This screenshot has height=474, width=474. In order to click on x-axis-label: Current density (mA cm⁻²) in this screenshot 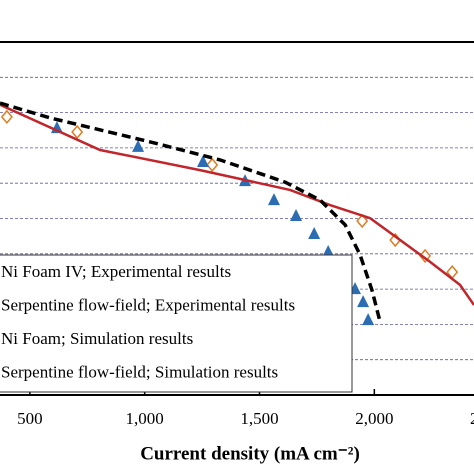, I will do `click(250, 453)`.